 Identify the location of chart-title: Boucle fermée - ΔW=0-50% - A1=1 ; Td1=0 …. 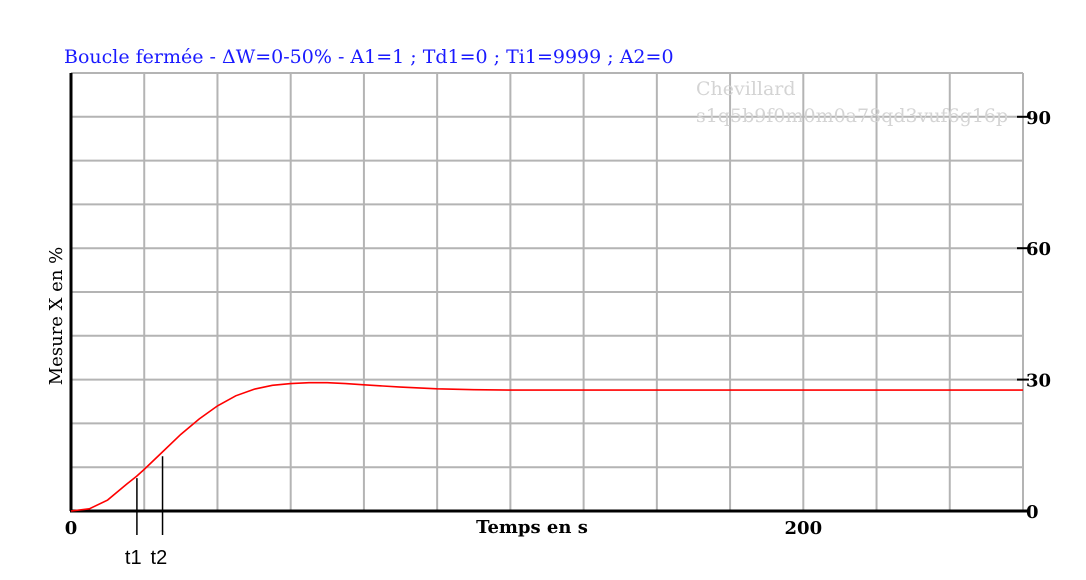
(369, 57).